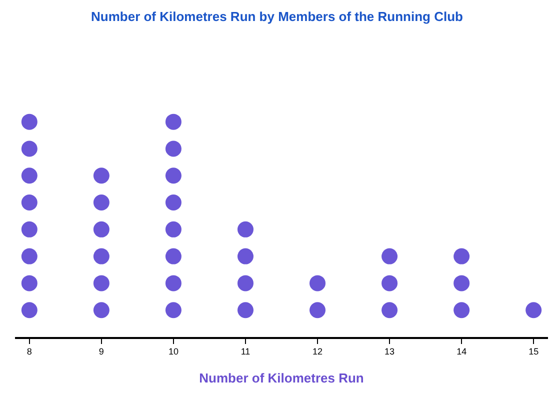 This screenshot has height=396, width=554. I want to click on x-tick-label: 8, so click(29, 351).